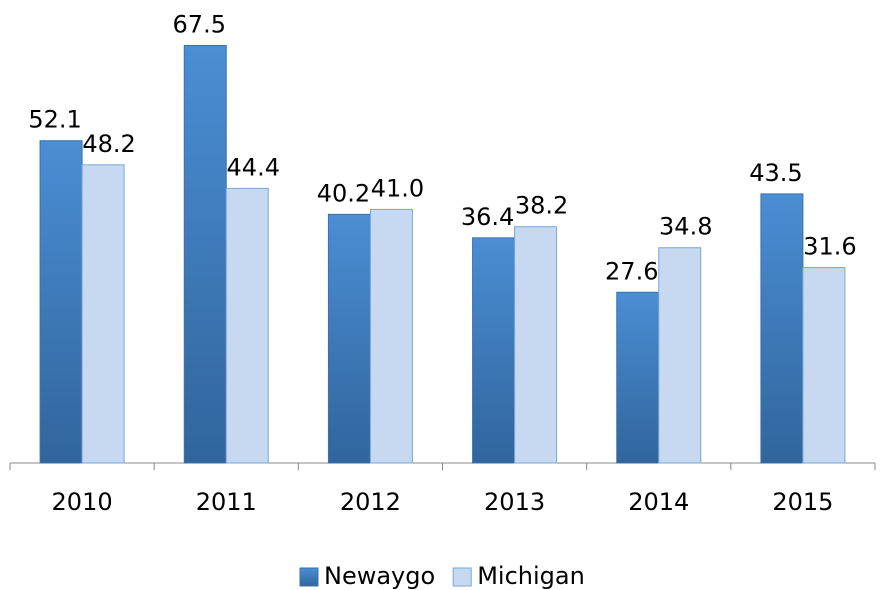 This screenshot has width=885, height=590. Describe the element at coordinates (379, 576) in the screenshot. I see `legend-label: Newaygo` at that location.